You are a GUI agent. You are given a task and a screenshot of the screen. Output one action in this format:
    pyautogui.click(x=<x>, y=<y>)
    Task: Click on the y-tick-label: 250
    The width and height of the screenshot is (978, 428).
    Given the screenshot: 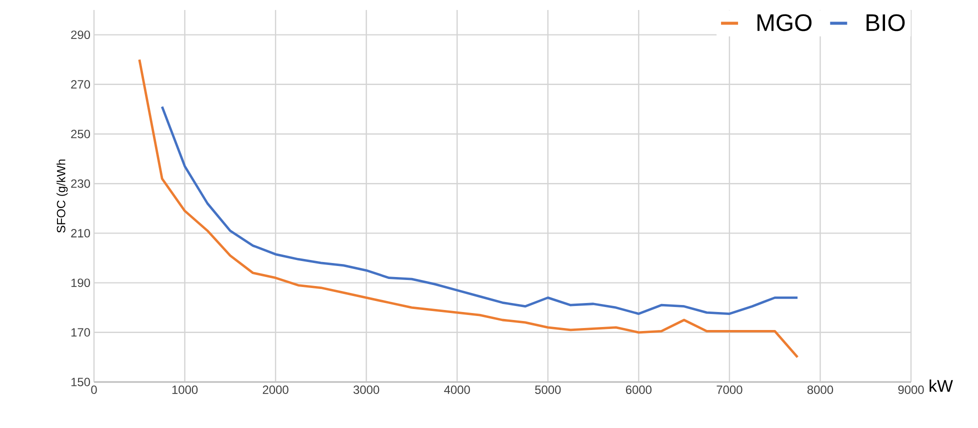 What is the action you would take?
    pyautogui.click(x=80, y=134)
    